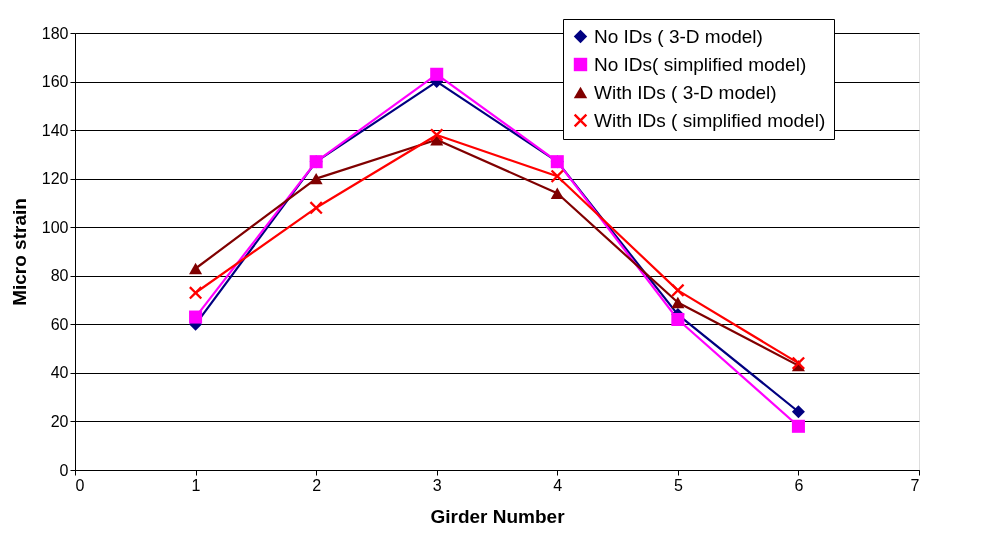  Describe the element at coordinates (64, 470) in the screenshot. I see `y-tick-label: 0` at that location.